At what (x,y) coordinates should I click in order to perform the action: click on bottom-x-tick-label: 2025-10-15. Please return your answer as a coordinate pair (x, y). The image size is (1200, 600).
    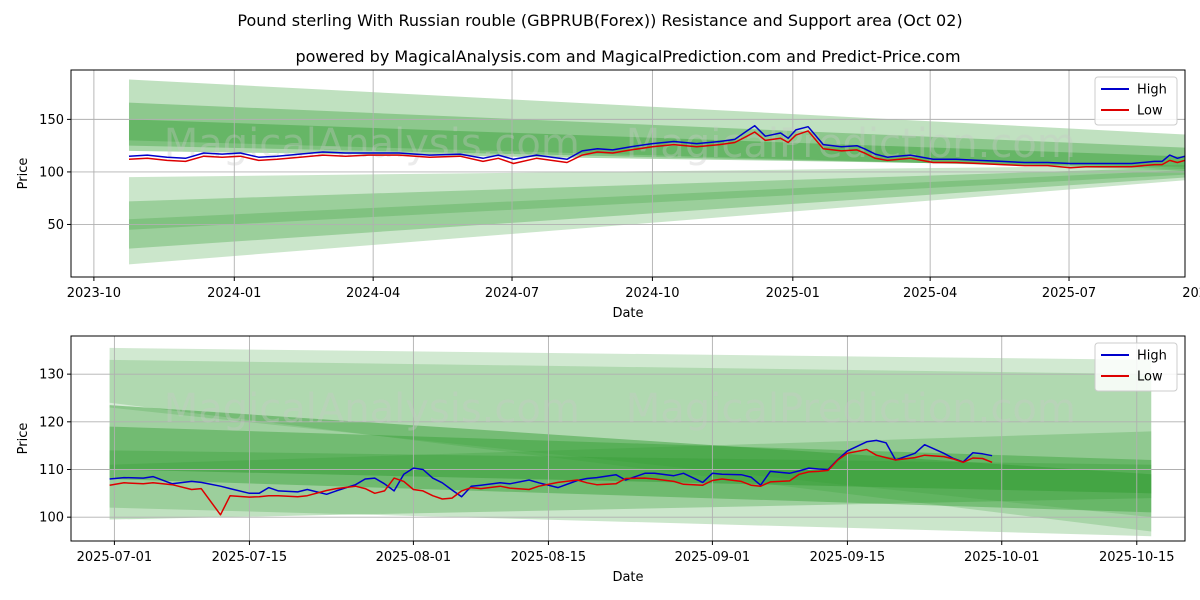
    Looking at the image, I should click on (1137, 557).